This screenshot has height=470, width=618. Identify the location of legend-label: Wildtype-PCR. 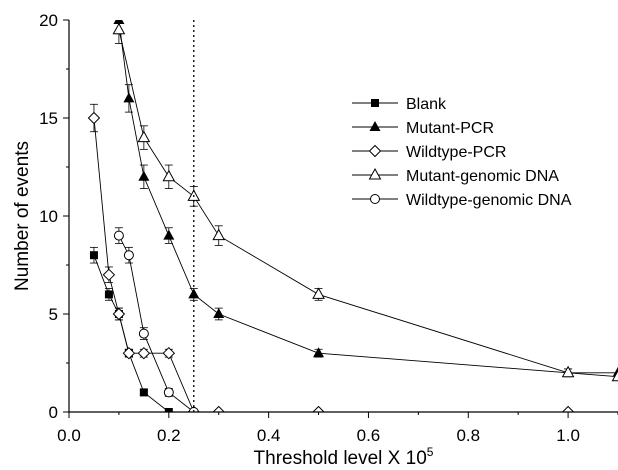
(456, 152).